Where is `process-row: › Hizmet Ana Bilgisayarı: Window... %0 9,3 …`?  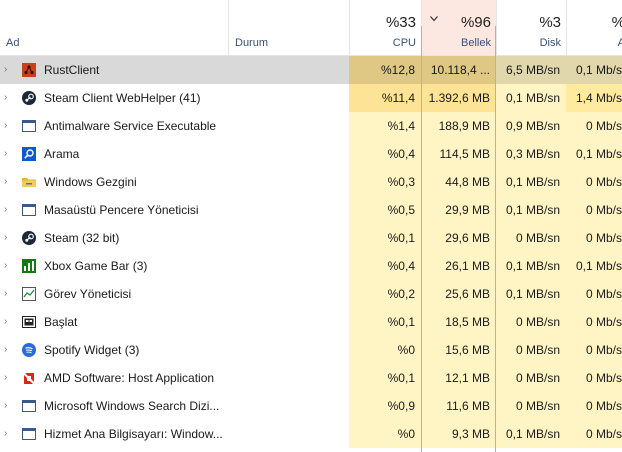 process-row: › Hizmet Ana Bilgisayarı: Window... %0 9,3 … is located at coordinates (311, 434).